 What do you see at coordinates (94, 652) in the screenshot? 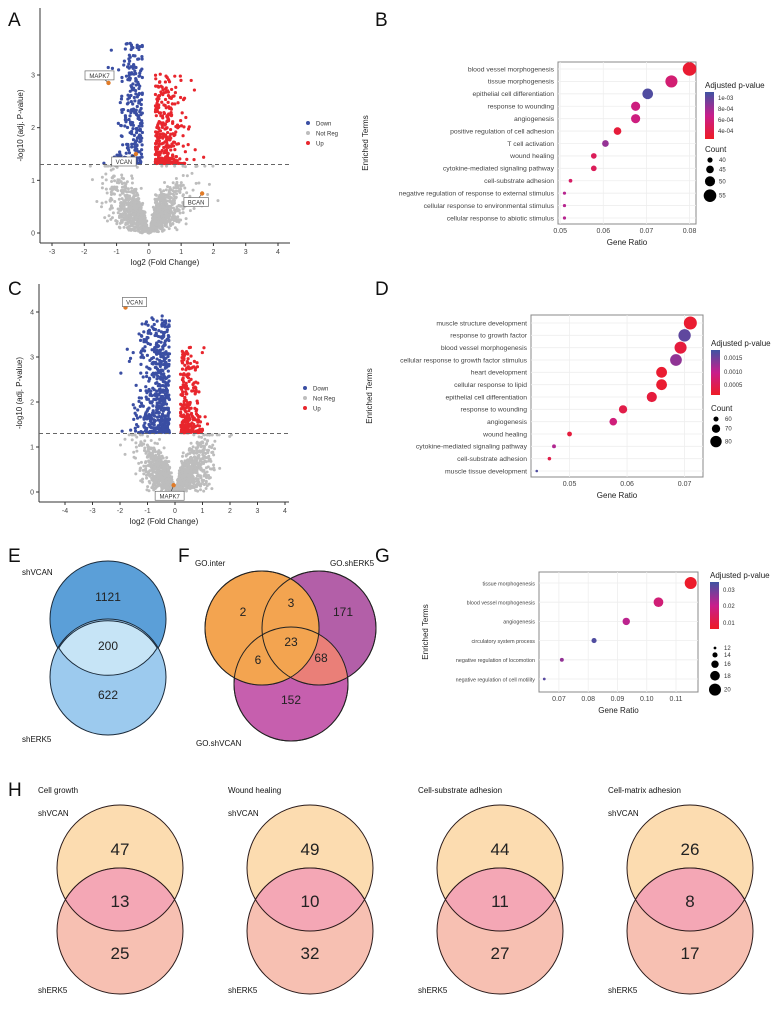
I see `venn-e: shVCAN shERK5 1121 200 622` at bounding box center [94, 652].